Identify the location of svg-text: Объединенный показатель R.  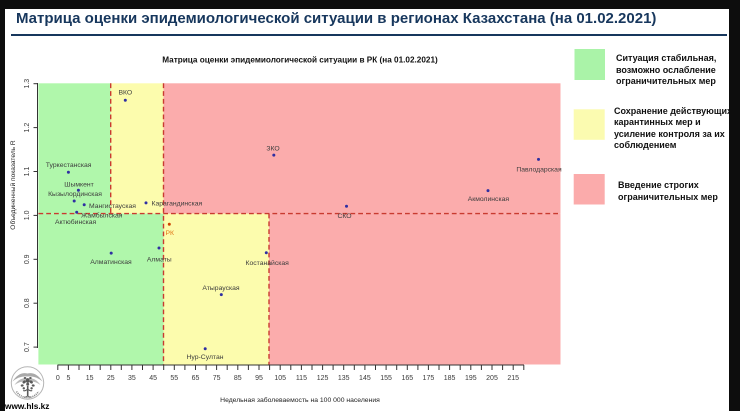
(13, 185).